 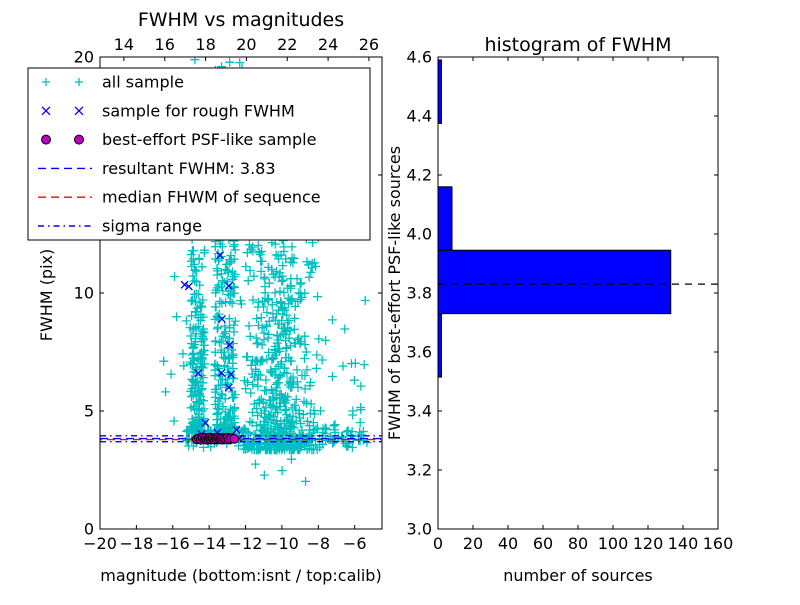 I want to click on x-tick-label: −12, so click(x=246, y=543).